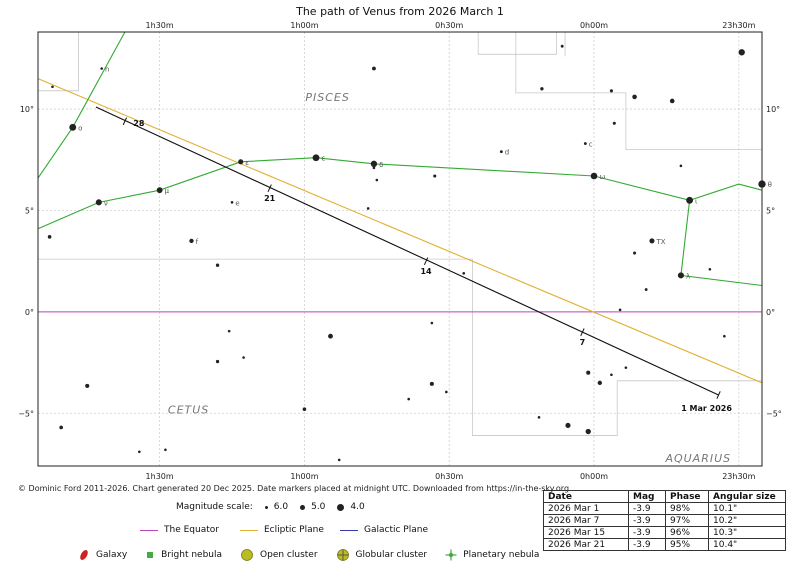  I want to click on constellation-label: CETUS, so click(188, 409).